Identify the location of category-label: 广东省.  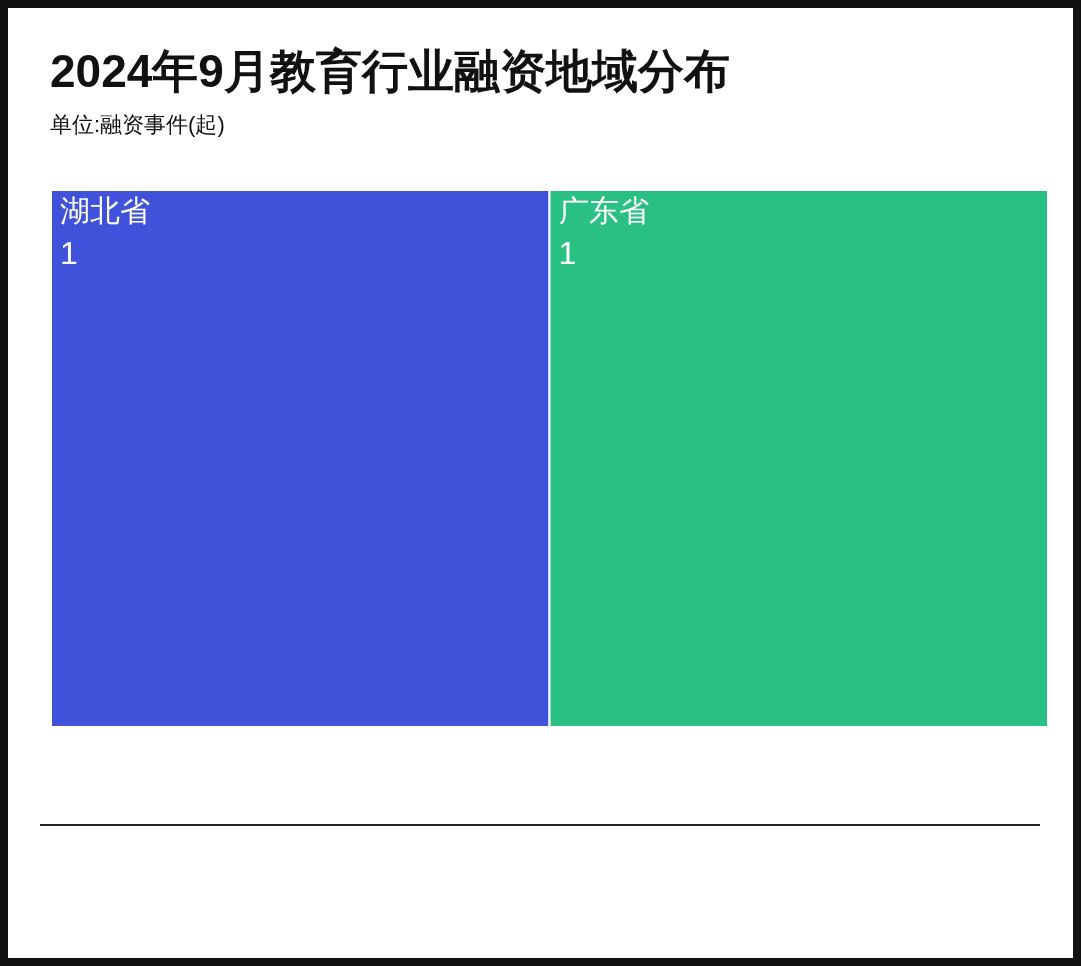
(603, 210).